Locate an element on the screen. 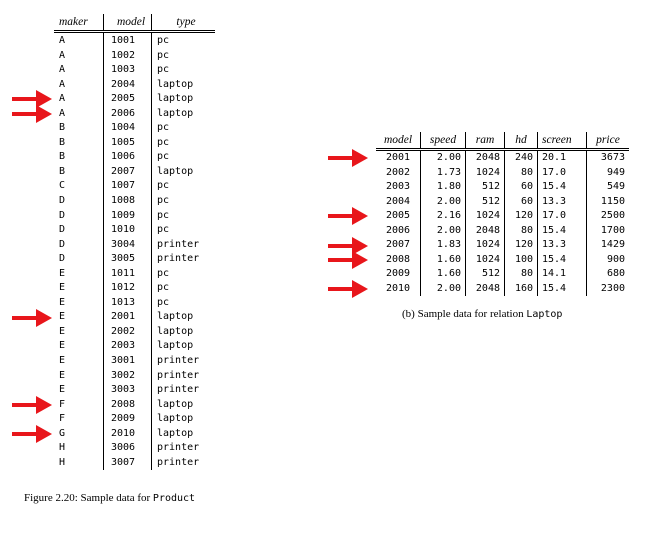  laptop-cell-hd: 160 is located at coordinates (521, 289).